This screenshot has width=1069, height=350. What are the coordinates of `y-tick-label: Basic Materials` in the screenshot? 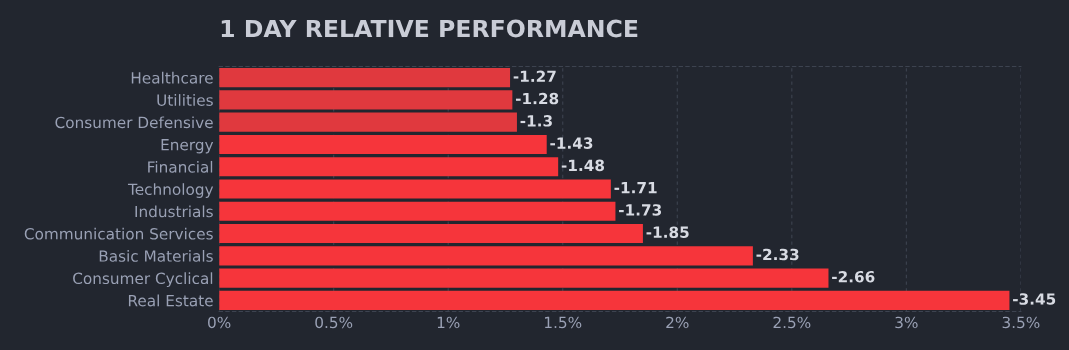 It's located at (156, 256).